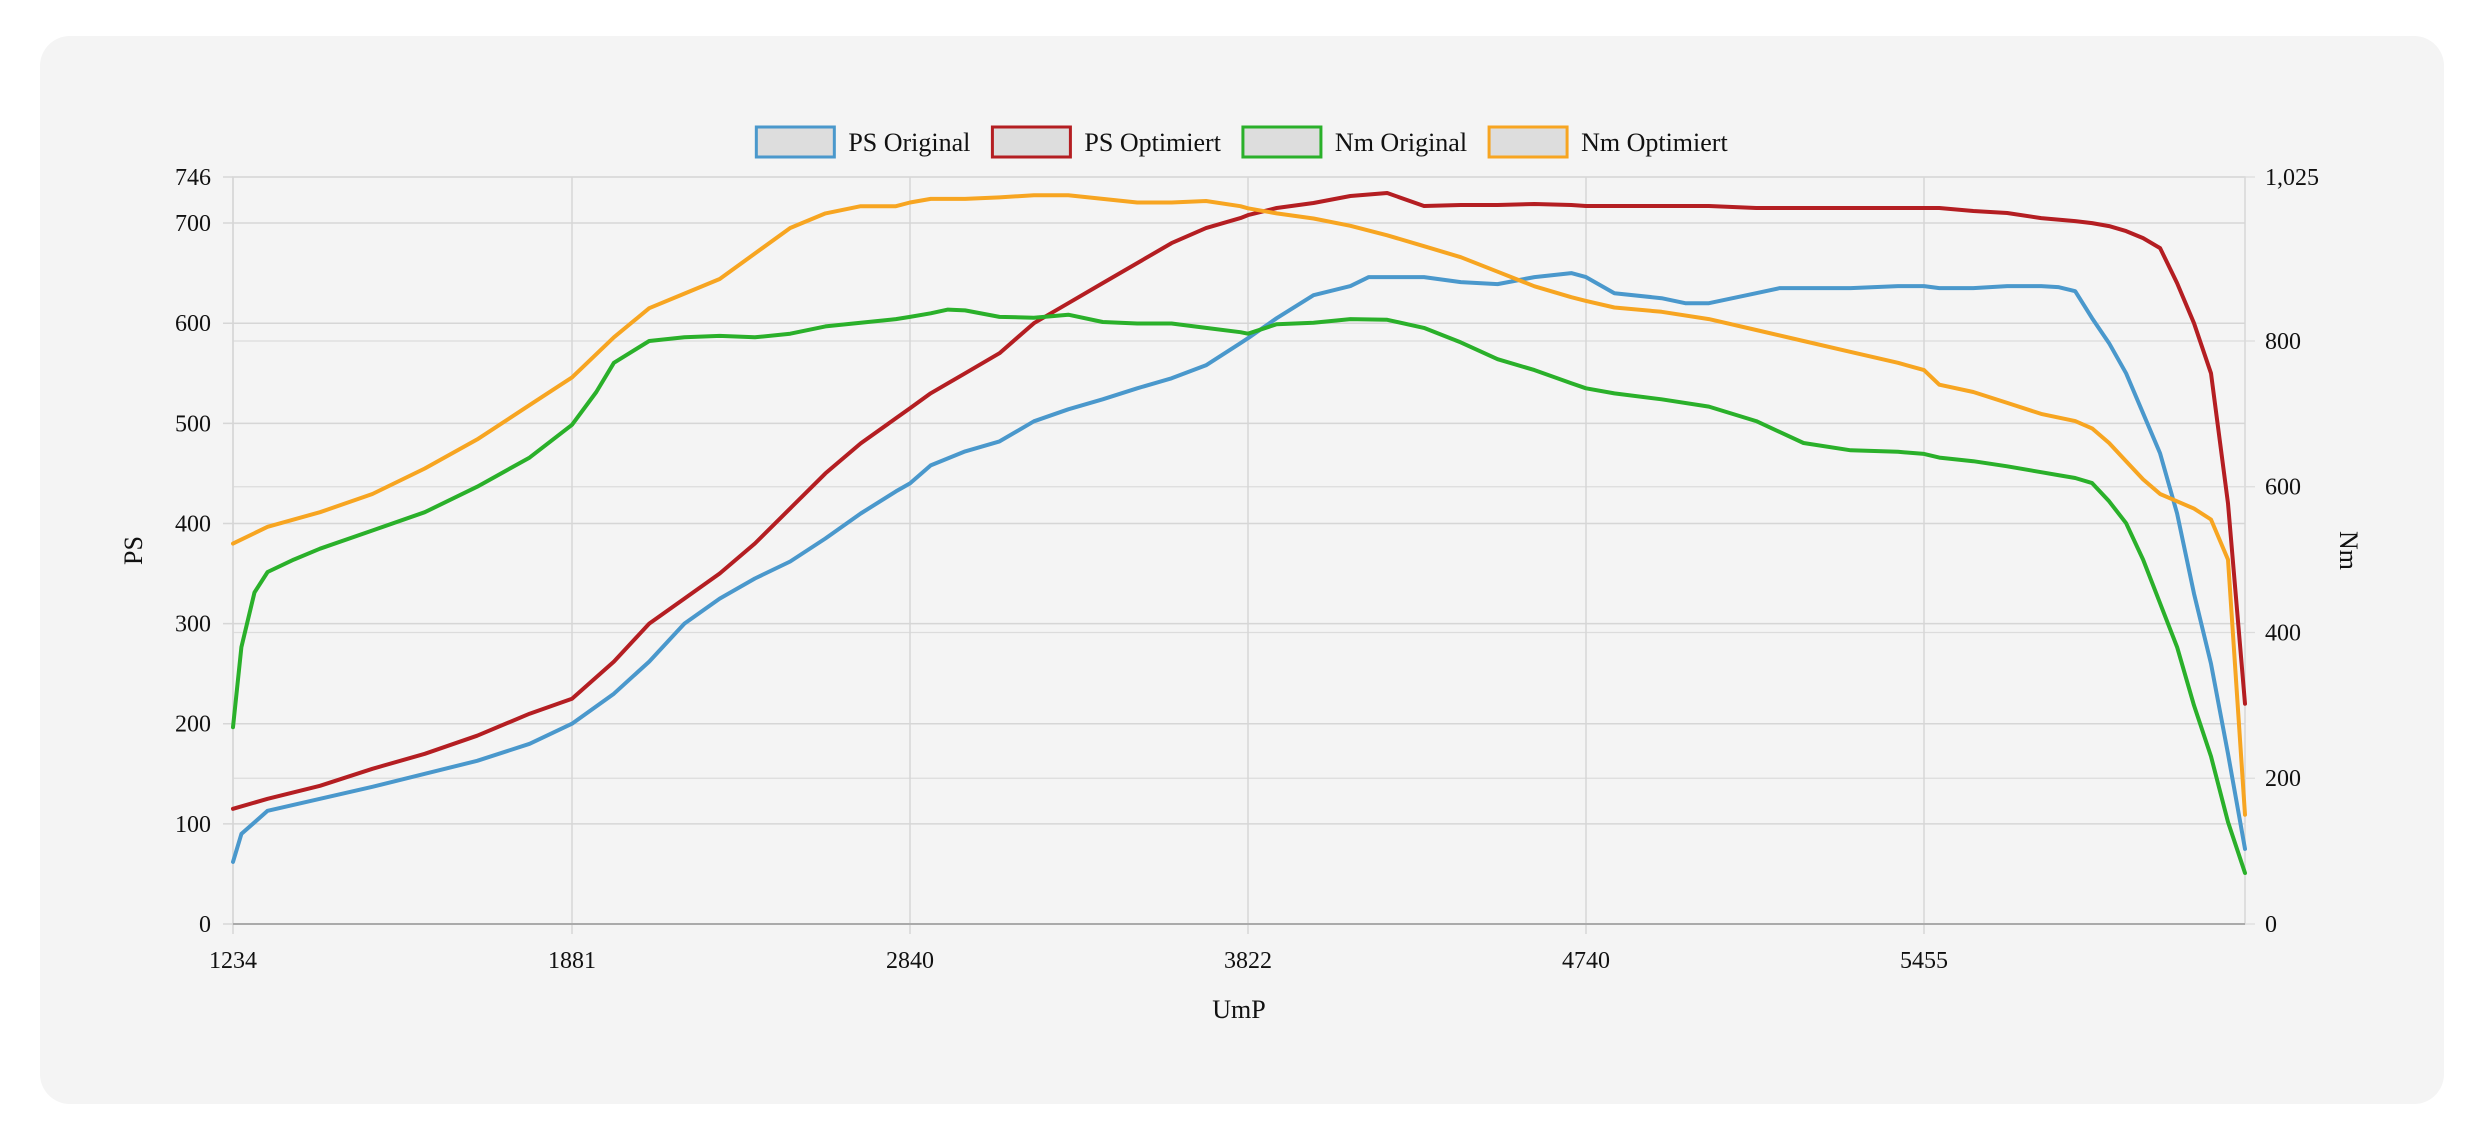 Image resolution: width=2484 pixels, height=1140 pixels. Describe the element at coordinates (1586, 961) in the screenshot. I see `x-tick-label: 4740` at that location.